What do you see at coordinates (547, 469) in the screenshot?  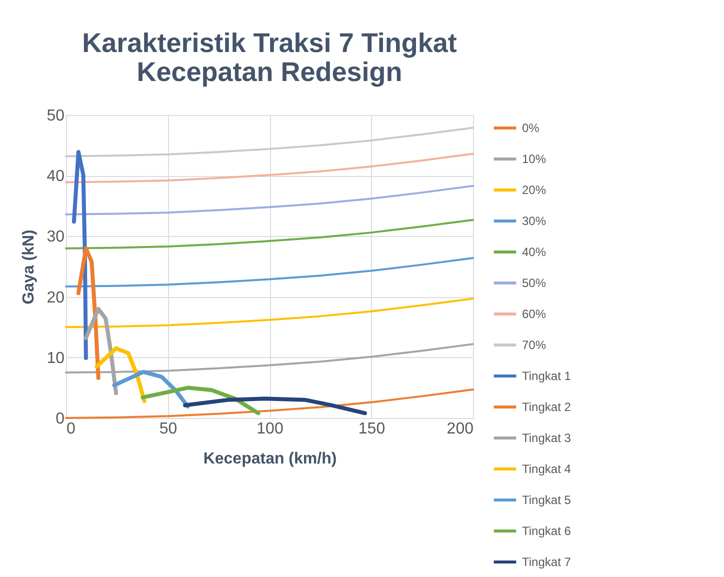 I see `legend-label: Tingkat 4` at bounding box center [547, 469].